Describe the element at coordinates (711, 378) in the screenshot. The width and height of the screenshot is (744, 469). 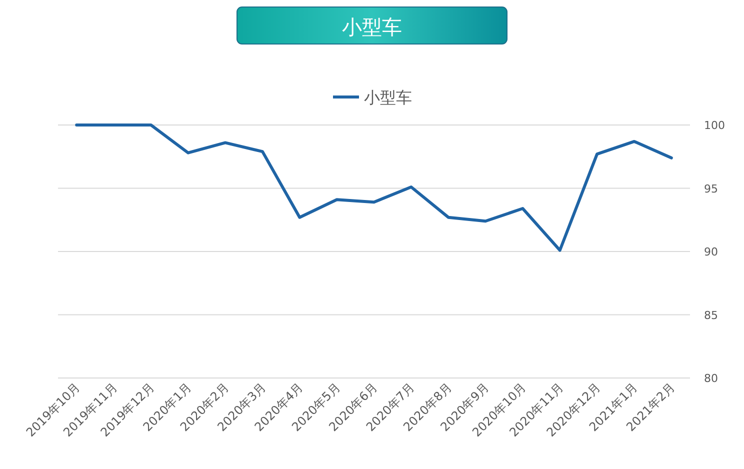
I see `y-tick-label: 80` at that location.